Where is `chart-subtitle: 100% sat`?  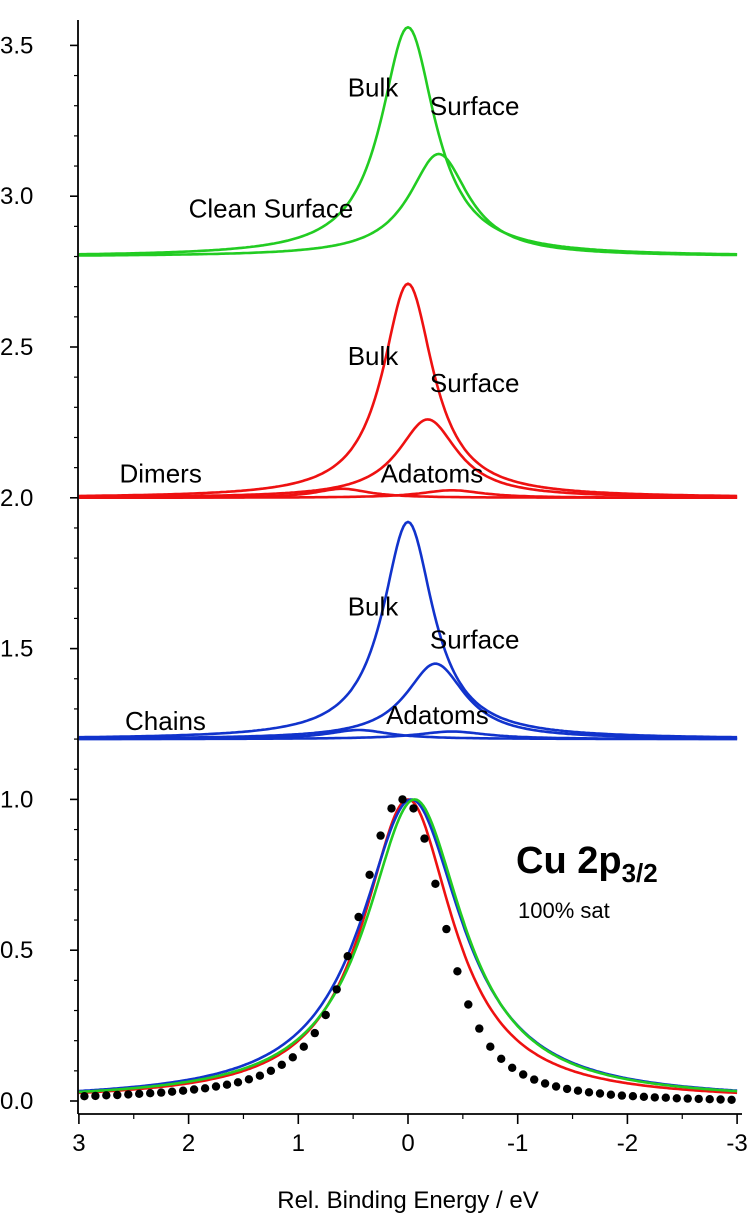
chart-subtitle: 100% sat is located at coordinates (564, 910).